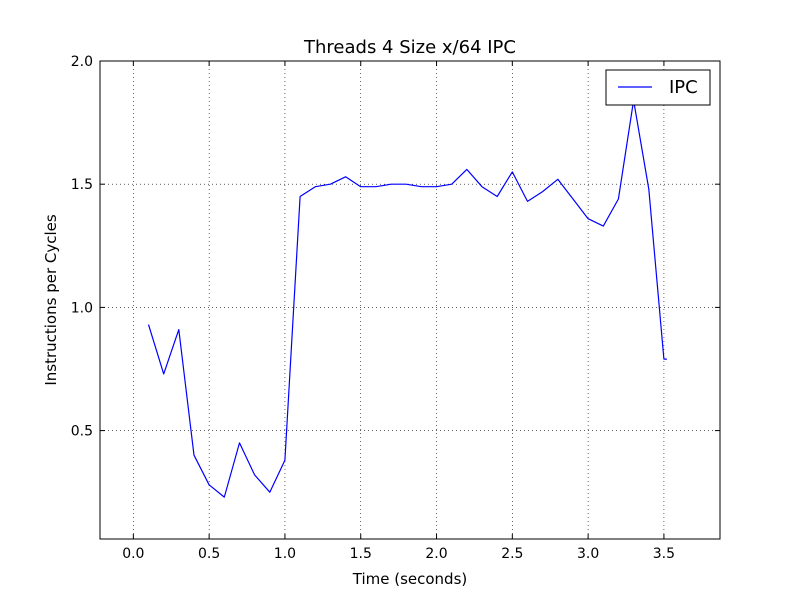  Describe the element at coordinates (361, 554) in the screenshot. I see `x-tick-label-3: 1.5` at that location.